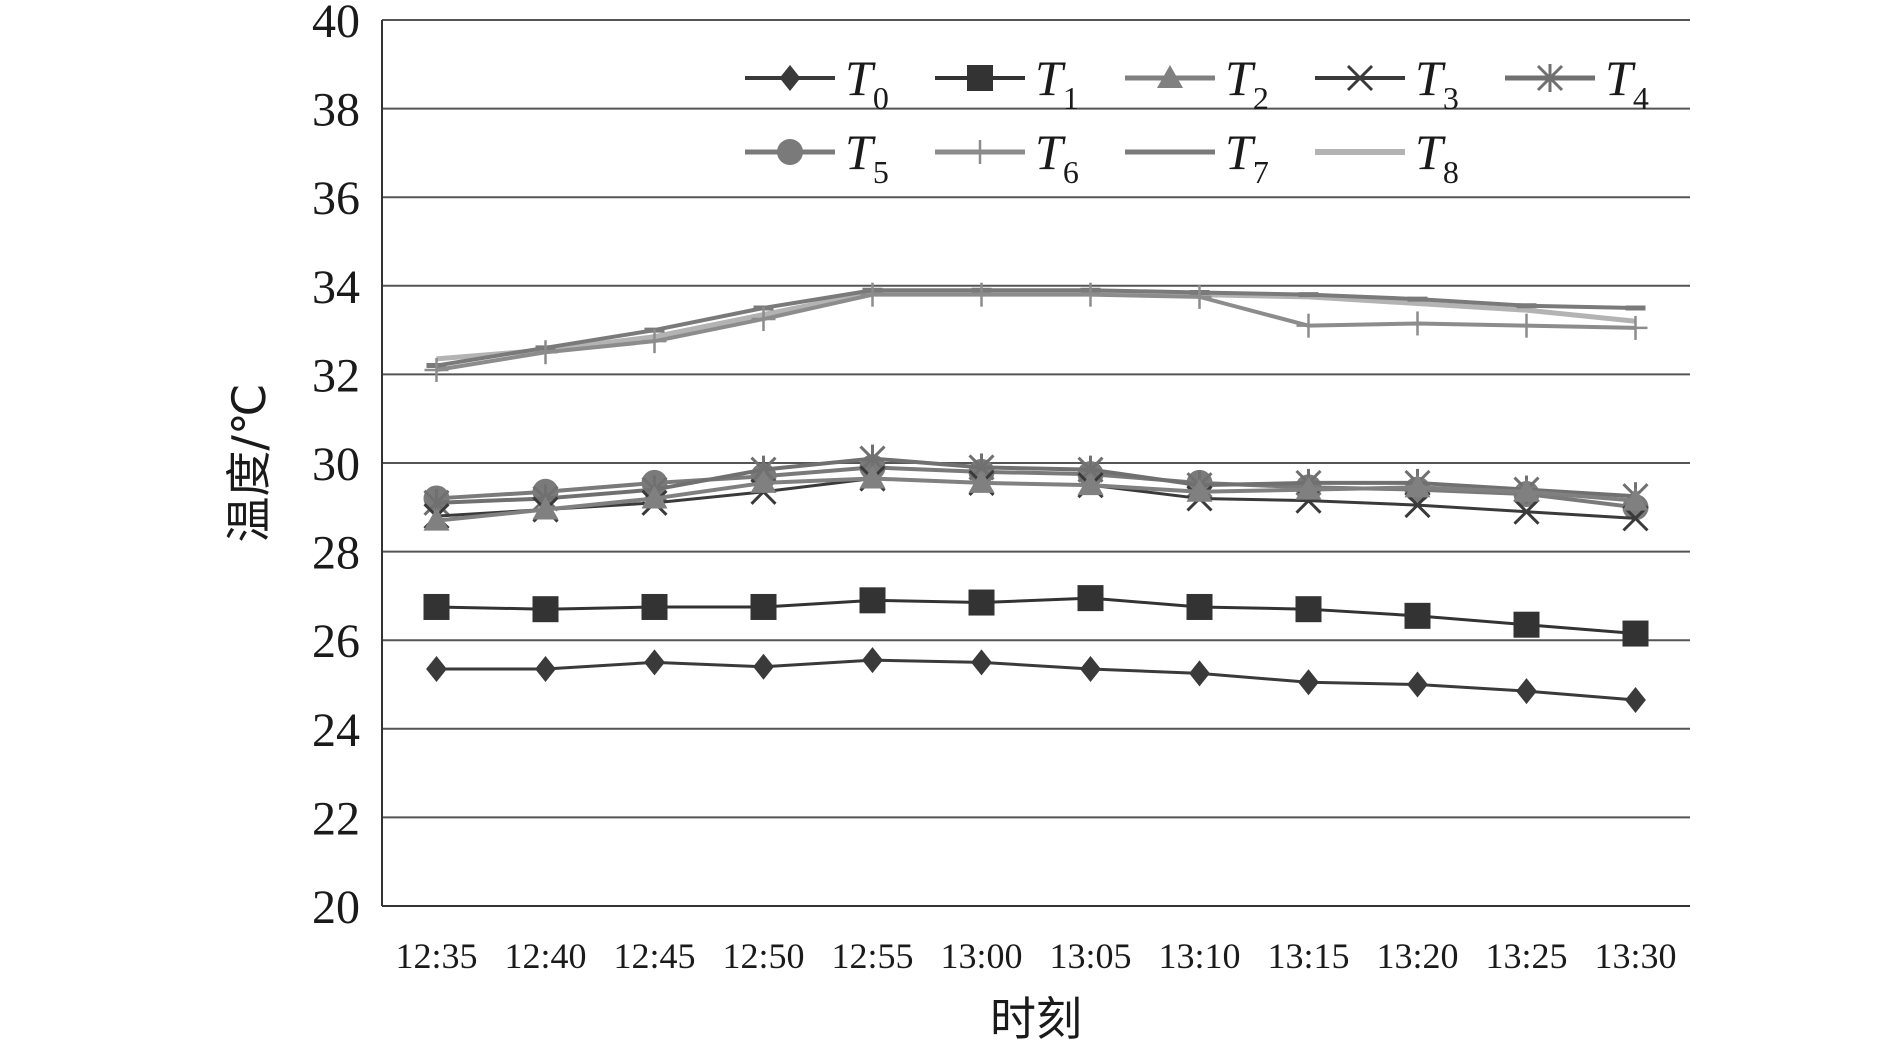 This screenshot has height=1045, width=1890. Describe the element at coordinates (654, 956) in the screenshot. I see `x-tick-1245: 12:45` at that location.